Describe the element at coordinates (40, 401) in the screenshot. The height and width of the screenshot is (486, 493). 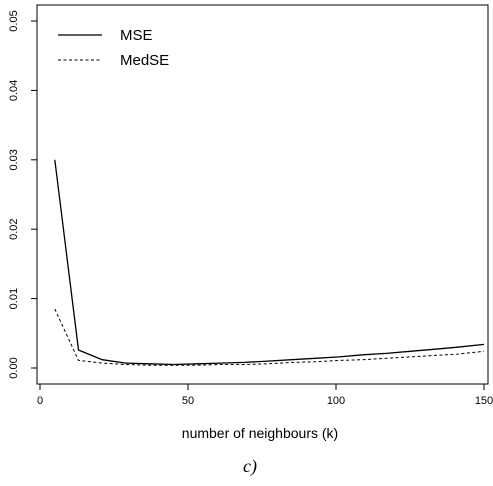
I see `x-tick-label: 0` at that location.